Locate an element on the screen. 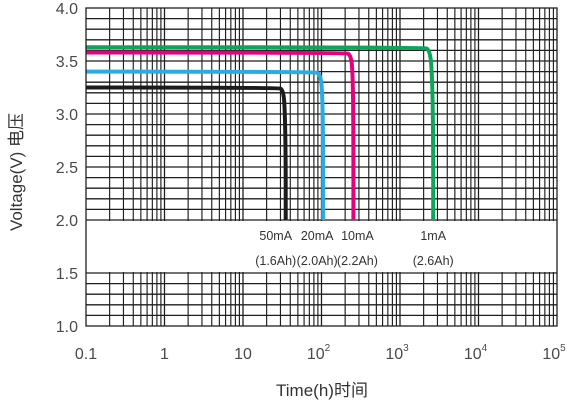 This screenshot has width=570, height=408. series-line-50ma is located at coordinates (186, 152).